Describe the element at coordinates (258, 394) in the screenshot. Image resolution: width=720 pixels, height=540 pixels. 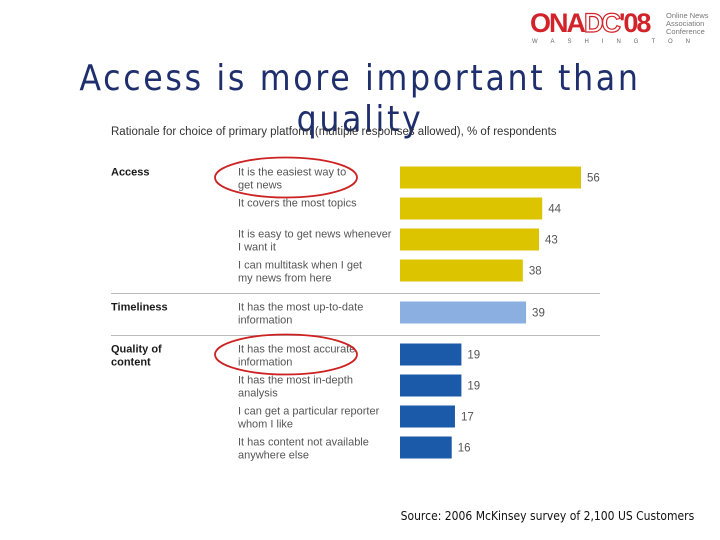
I see `category-label: analysis` at that location.